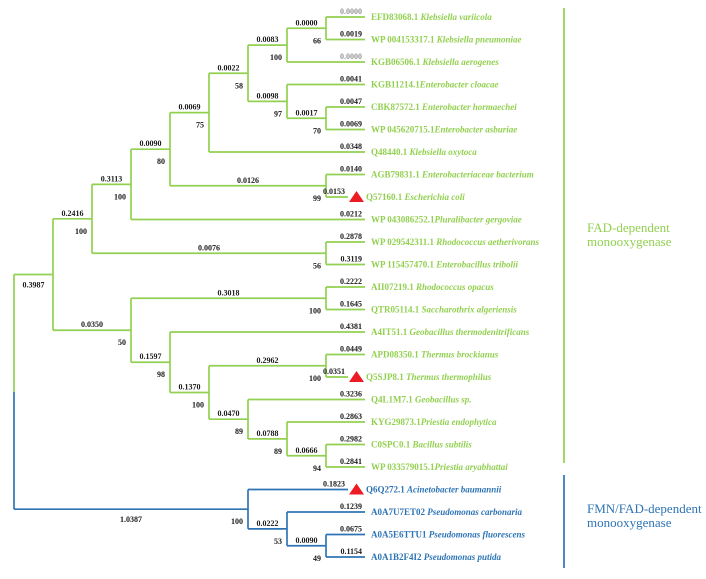 This screenshot has width=706, height=579. I want to click on branch-length-label: 0.1645, so click(351, 304).